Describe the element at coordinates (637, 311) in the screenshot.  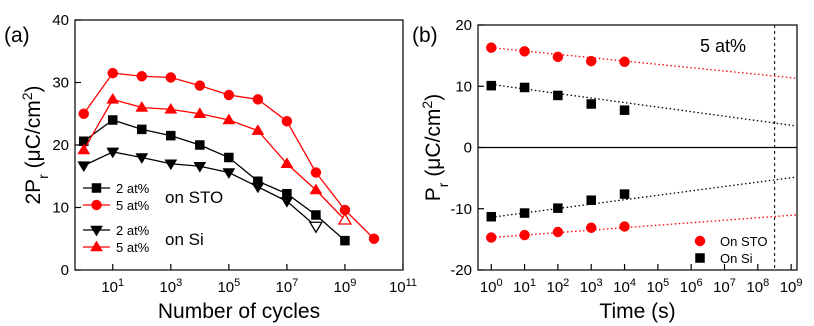
I see `x-axis-label: Time (s)` at that location.